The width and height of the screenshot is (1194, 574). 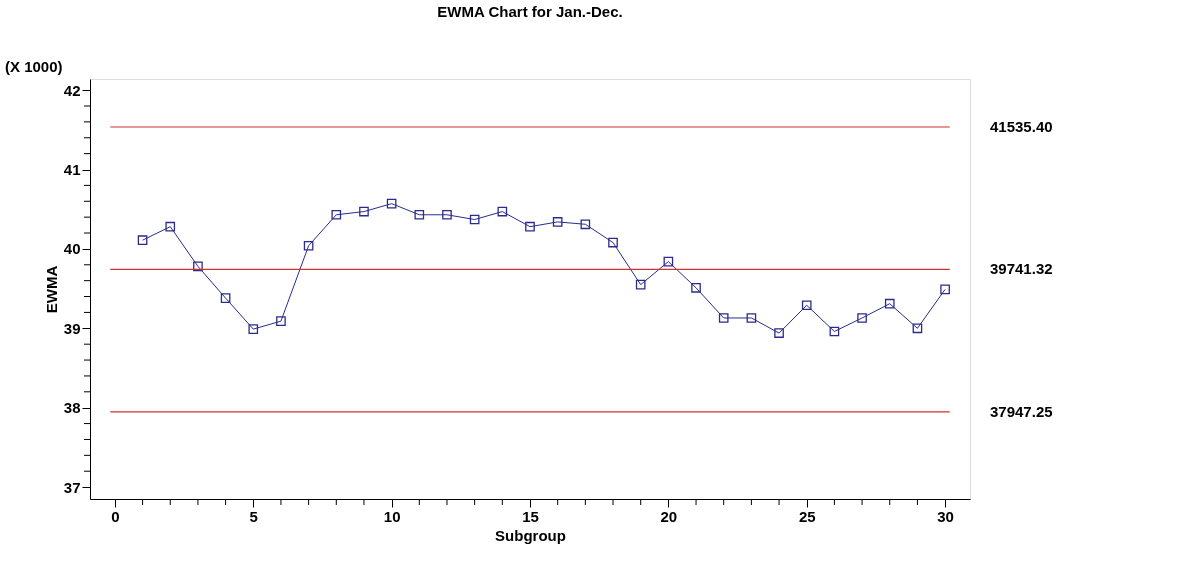 I want to click on y-tick-label: 38, so click(x=72, y=408).